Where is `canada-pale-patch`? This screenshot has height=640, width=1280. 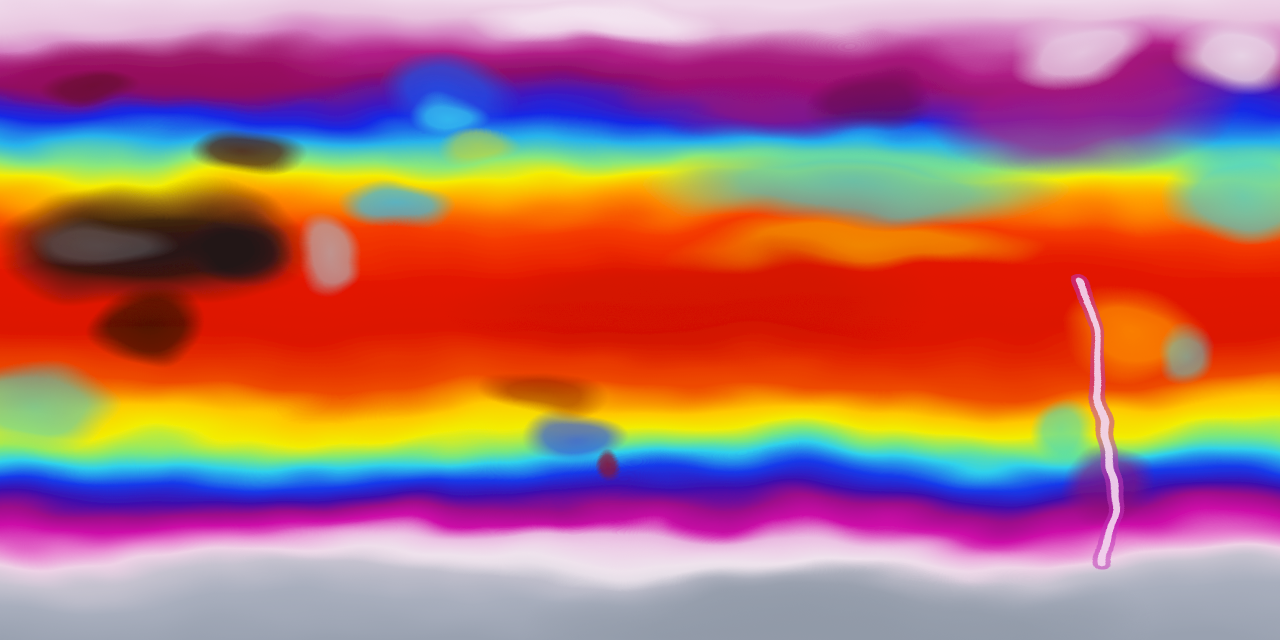
canada-pale-patch is located at coordinates (1078, 55).